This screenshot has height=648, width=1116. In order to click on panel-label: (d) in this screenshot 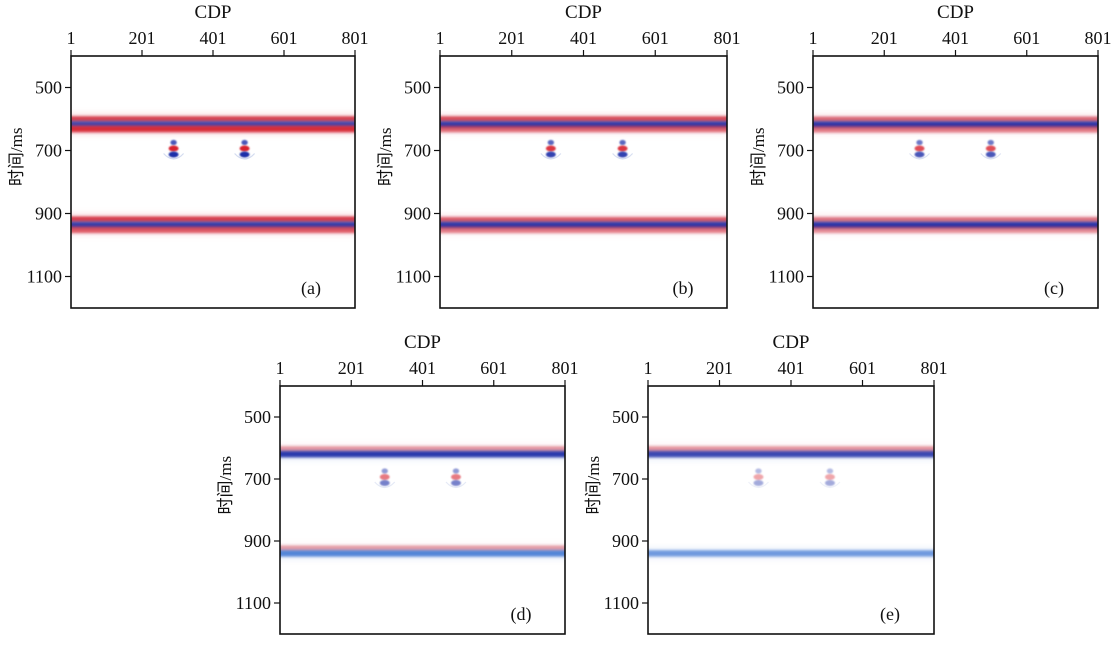, I will do `click(521, 614)`.